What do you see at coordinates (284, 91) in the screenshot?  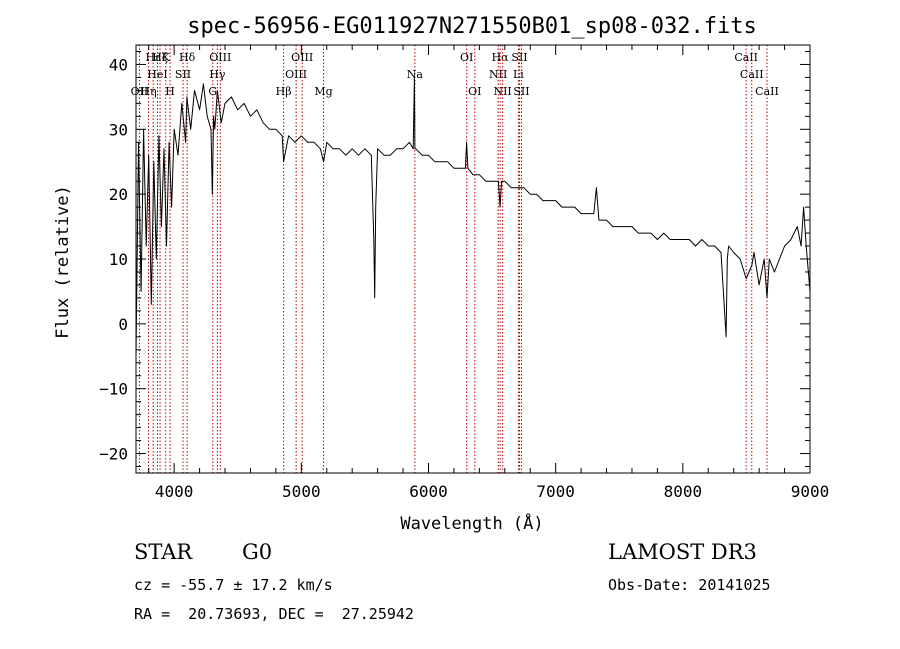 I see `line-marker-label-12: Hβ` at bounding box center [284, 91].